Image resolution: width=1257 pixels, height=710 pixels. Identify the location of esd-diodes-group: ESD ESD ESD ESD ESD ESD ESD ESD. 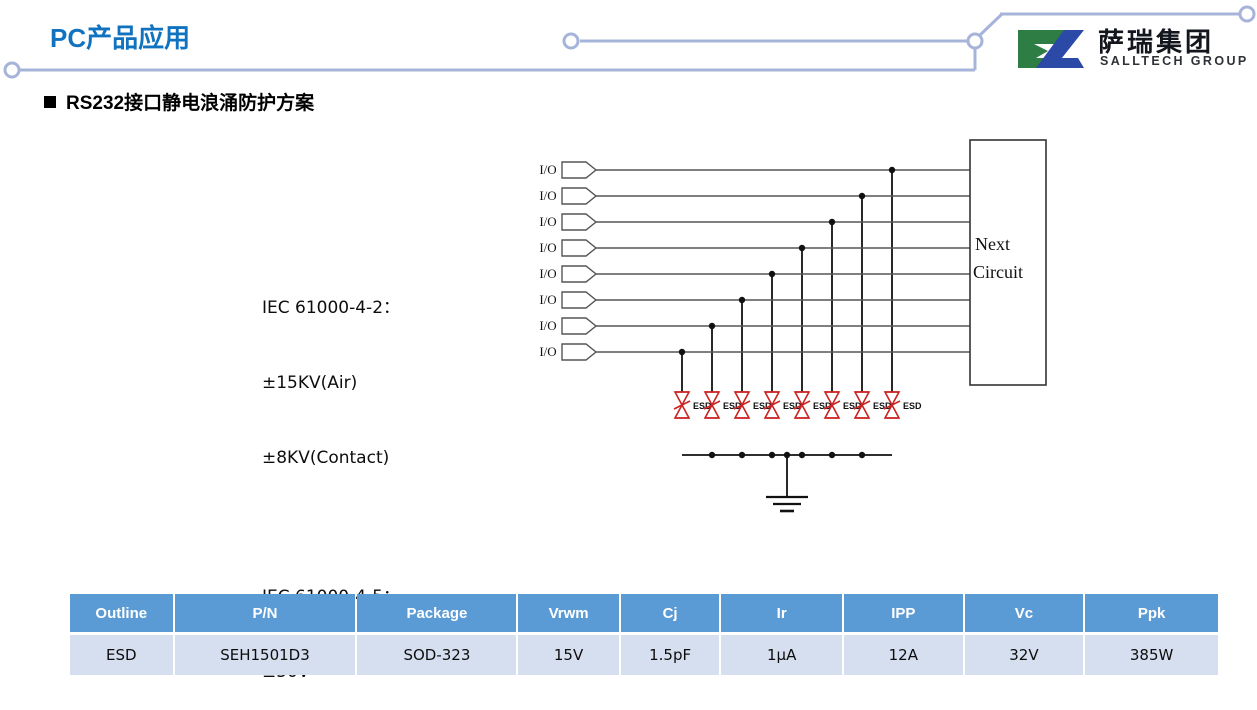
(797, 405).